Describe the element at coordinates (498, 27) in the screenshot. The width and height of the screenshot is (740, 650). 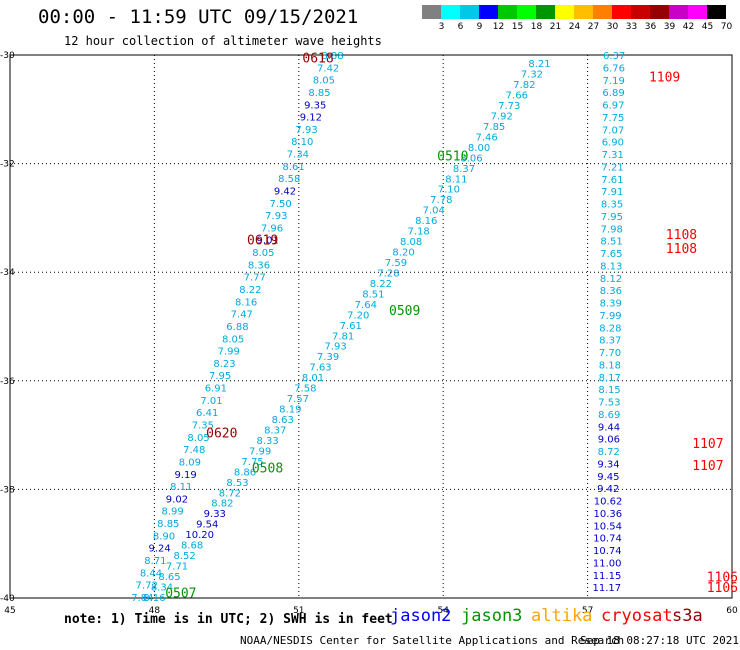
I see `colorbar-label: 12` at that location.